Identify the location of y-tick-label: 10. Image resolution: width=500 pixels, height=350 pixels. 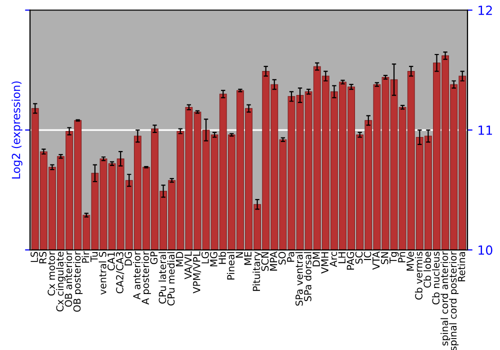
(485, 250).